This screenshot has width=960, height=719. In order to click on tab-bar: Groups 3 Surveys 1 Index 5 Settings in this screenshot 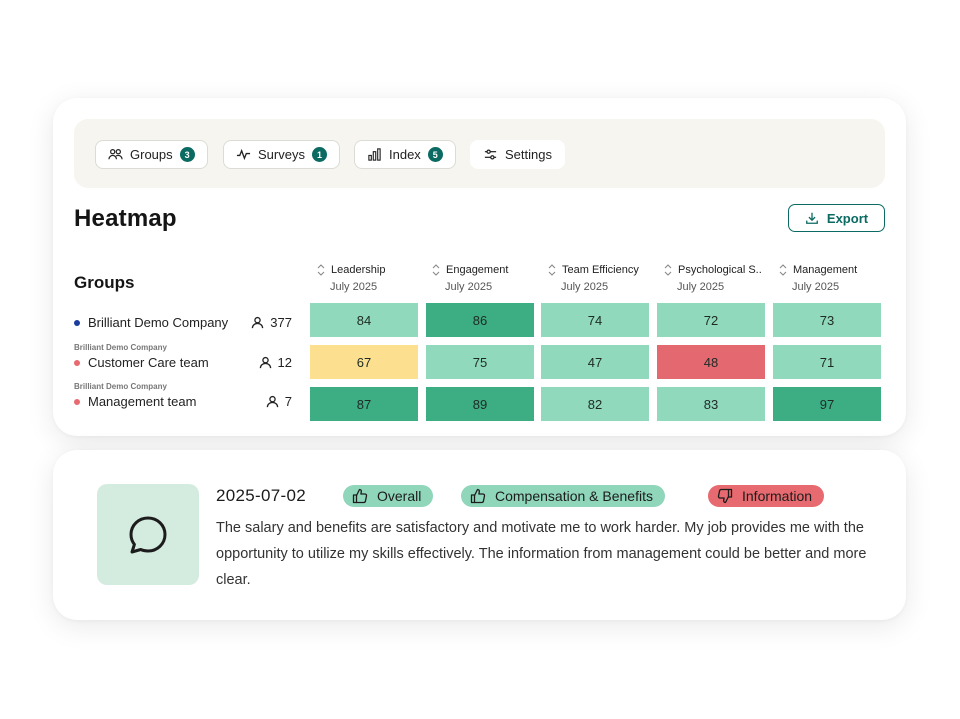, I will do `click(479, 153)`.